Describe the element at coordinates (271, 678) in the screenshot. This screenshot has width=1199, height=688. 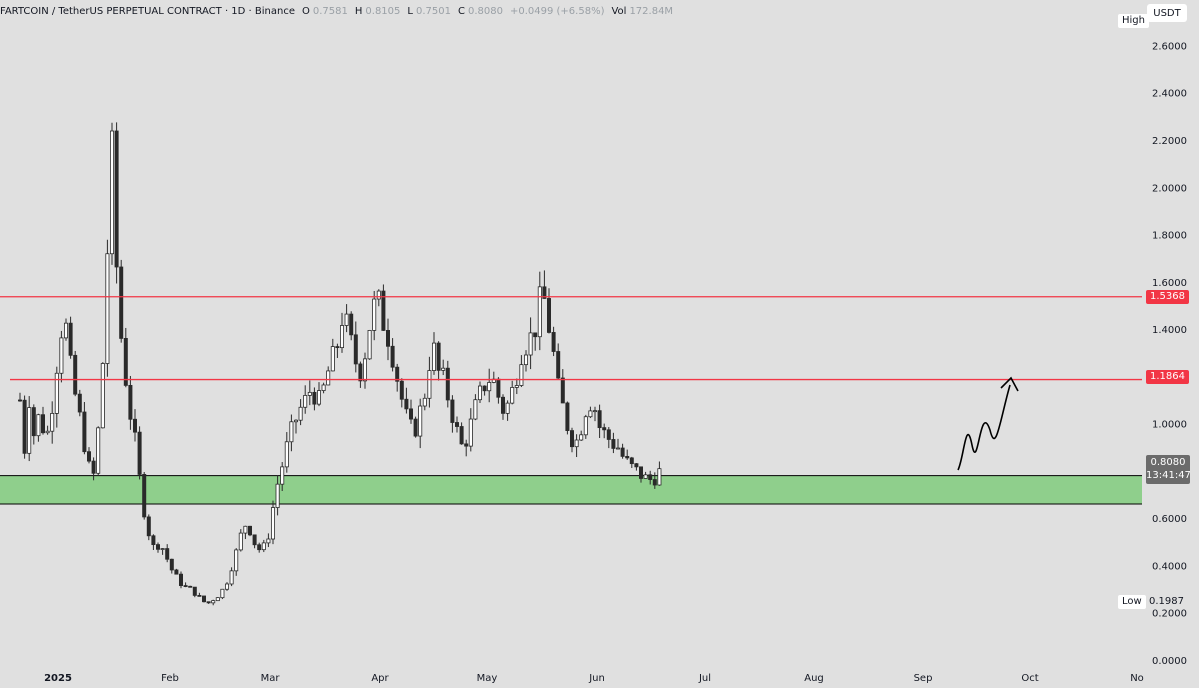
I see `x-tick-label: Mar` at that location.